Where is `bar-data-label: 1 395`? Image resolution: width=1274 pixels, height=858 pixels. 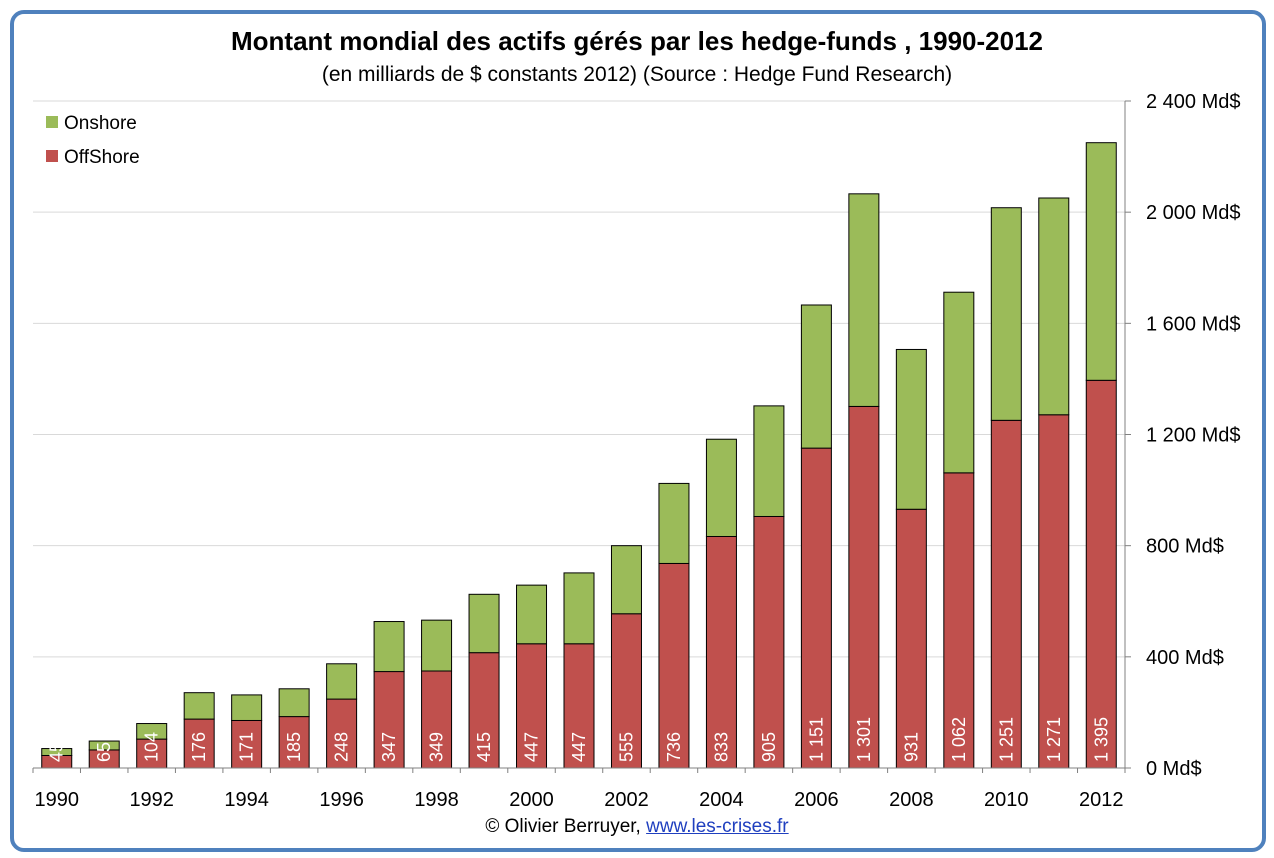
bar-data-label: 1 395 is located at coordinates (1101, 739).